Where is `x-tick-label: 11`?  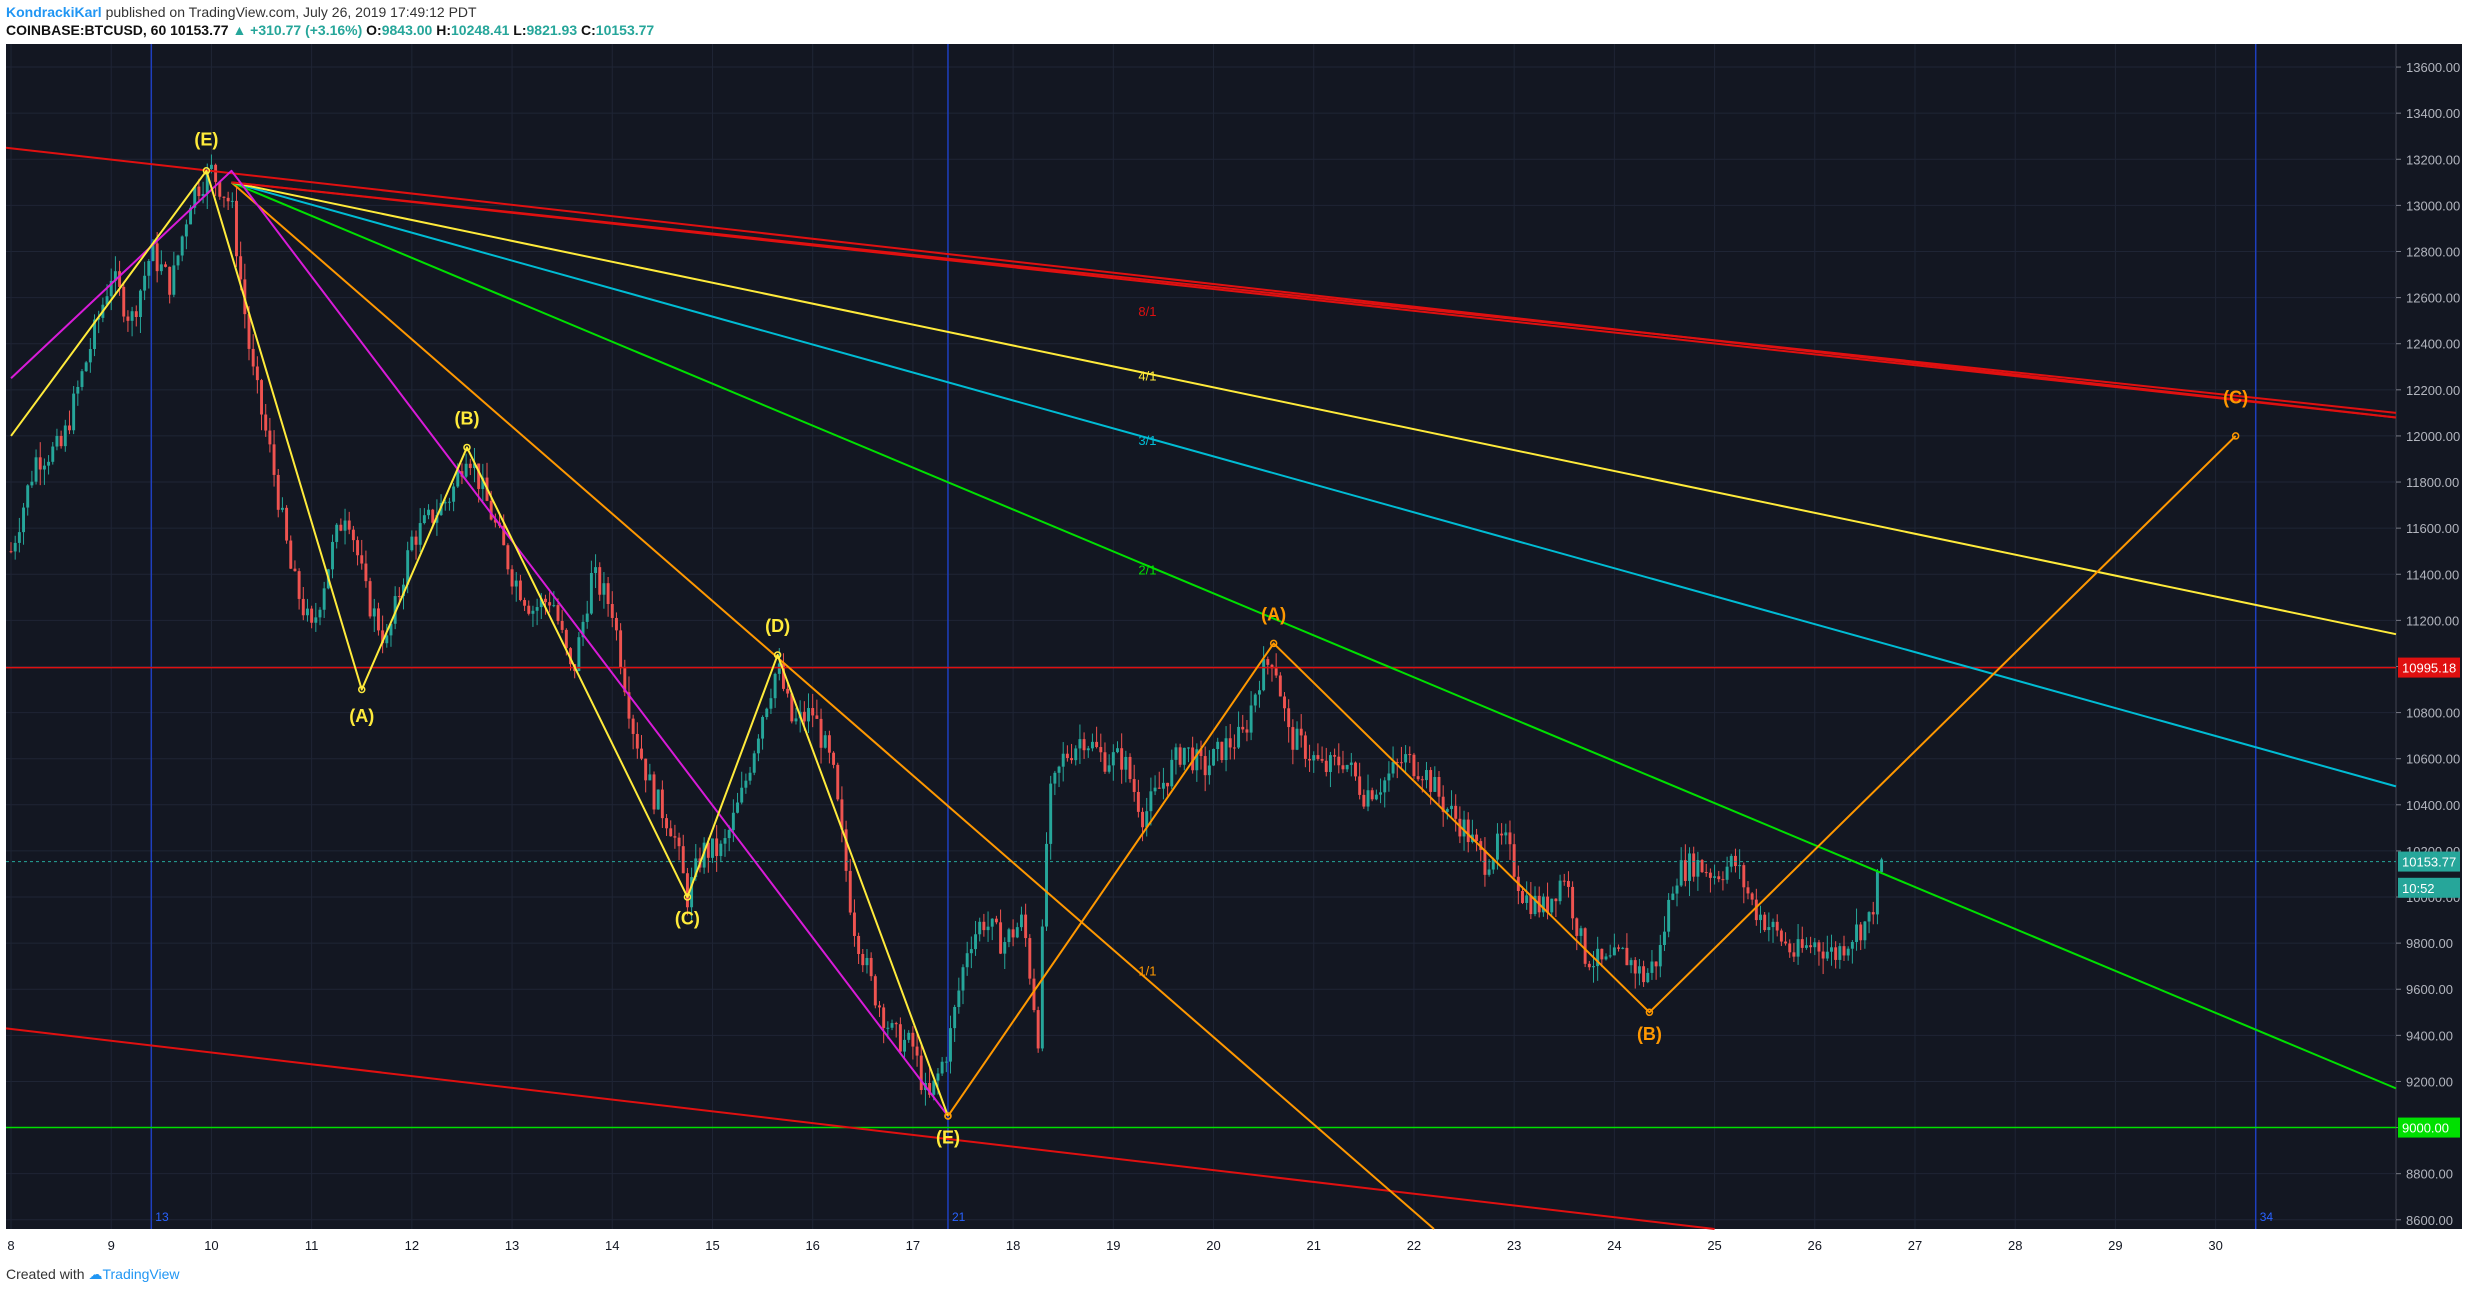
x-tick-label: 11 is located at coordinates (312, 1245).